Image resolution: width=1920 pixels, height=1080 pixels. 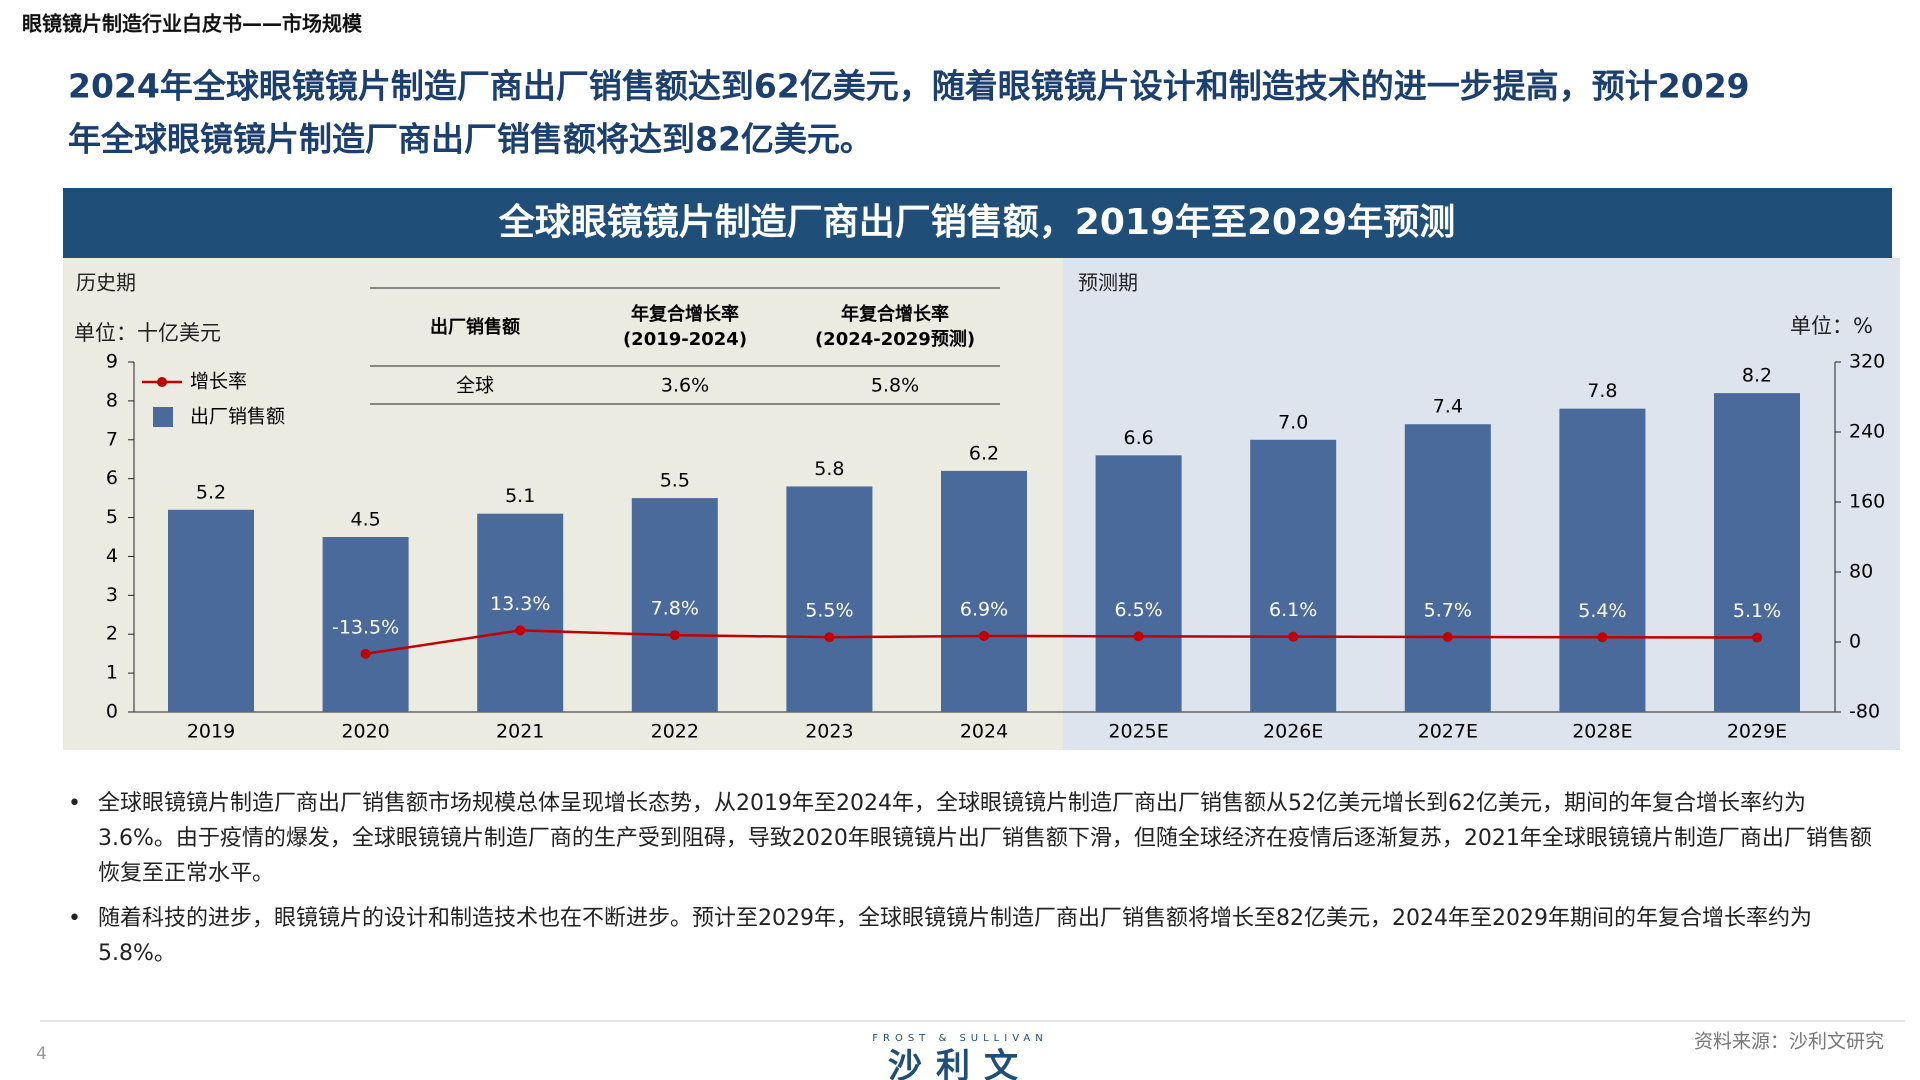 What do you see at coordinates (520, 496) in the screenshot?
I see `bar-label: 5.1` at bounding box center [520, 496].